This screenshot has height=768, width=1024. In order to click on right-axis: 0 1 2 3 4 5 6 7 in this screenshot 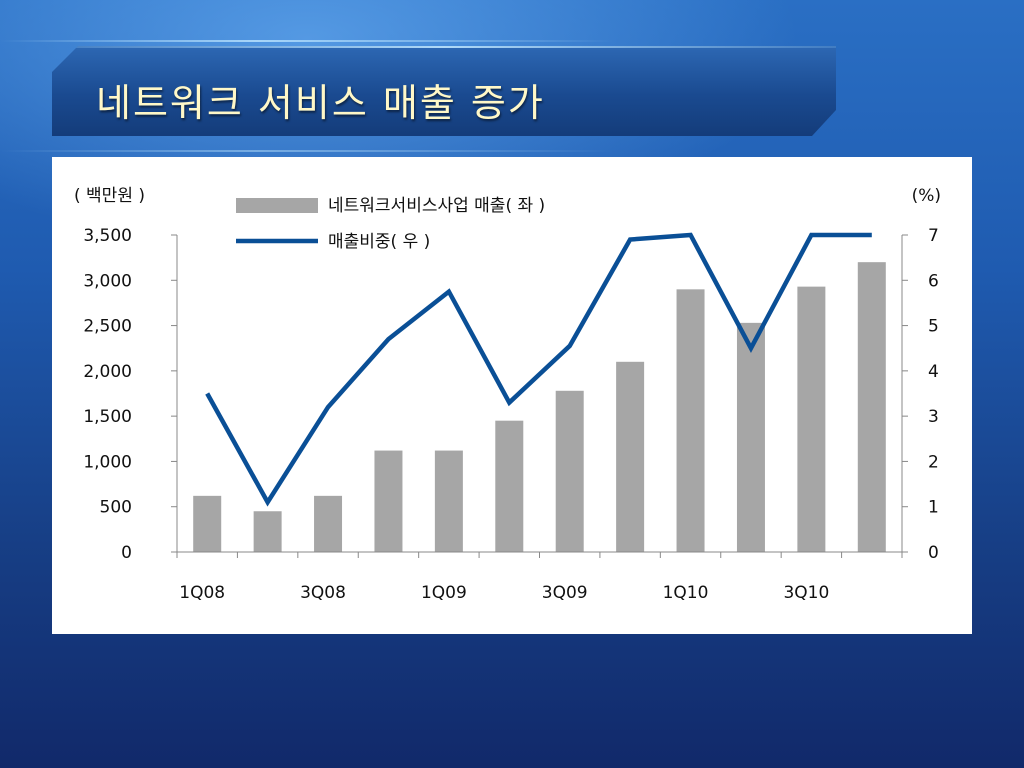, I will do `click(920, 394)`.